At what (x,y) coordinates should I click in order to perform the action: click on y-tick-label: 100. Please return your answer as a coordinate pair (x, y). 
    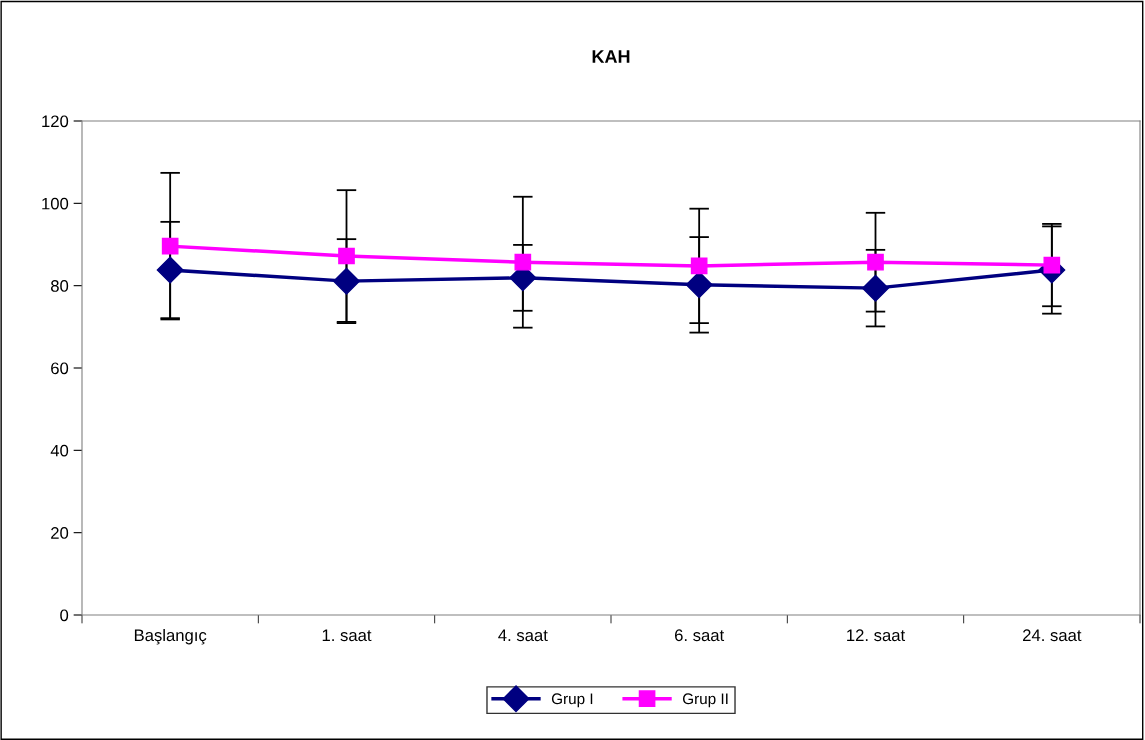
    Looking at the image, I should click on (55, 203).